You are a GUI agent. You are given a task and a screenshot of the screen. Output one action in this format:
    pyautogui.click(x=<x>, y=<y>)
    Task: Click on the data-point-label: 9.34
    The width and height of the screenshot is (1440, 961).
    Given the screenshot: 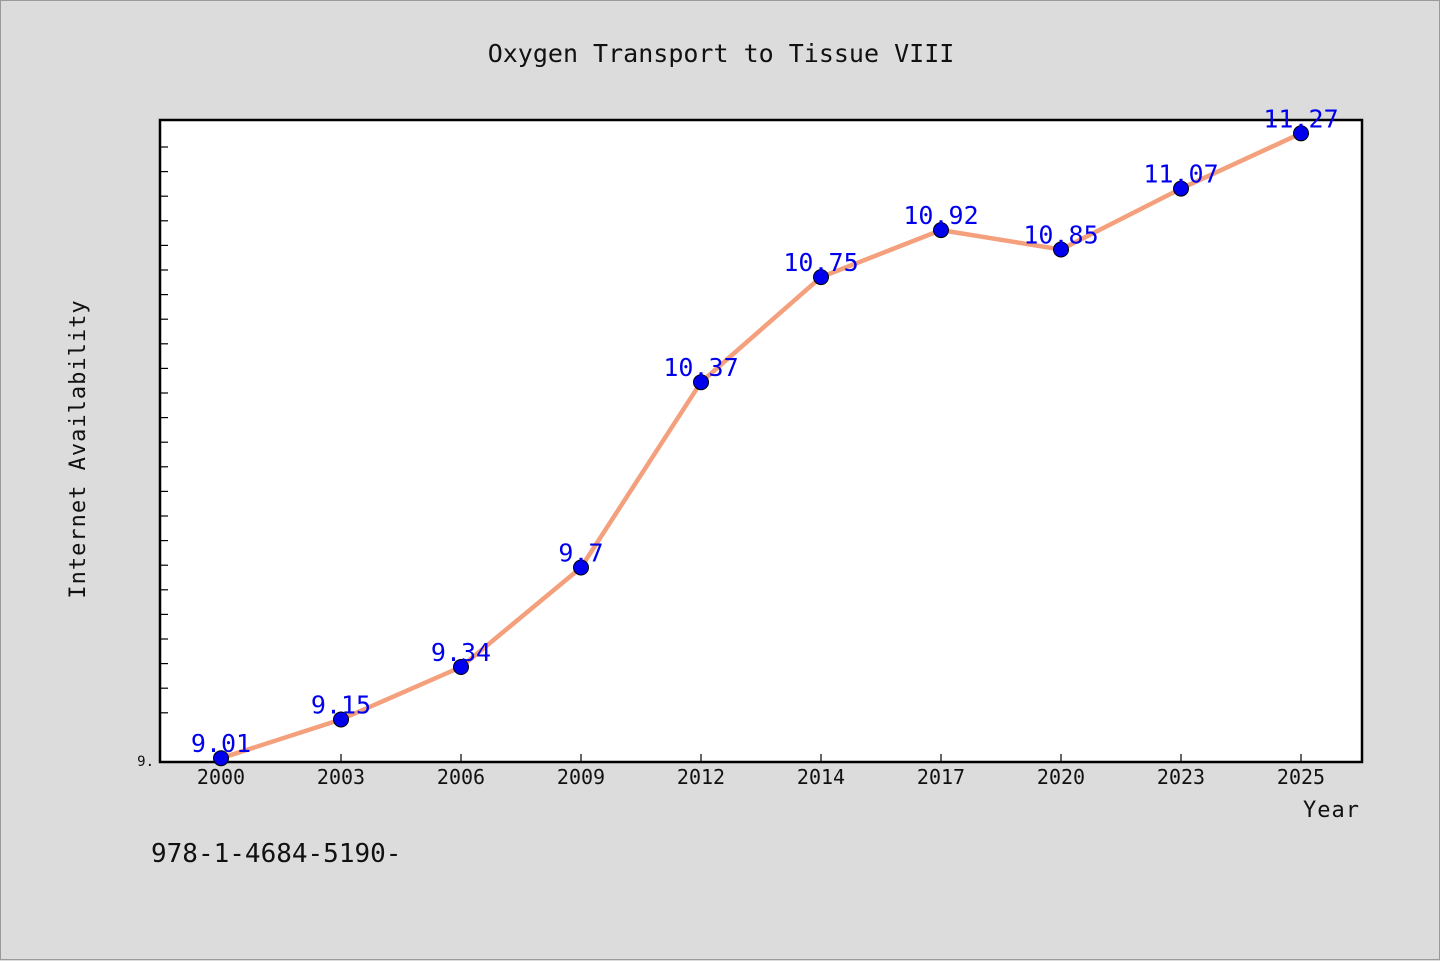 What is the action you would take?
    pyautogui.click(x=461, y=652)
    